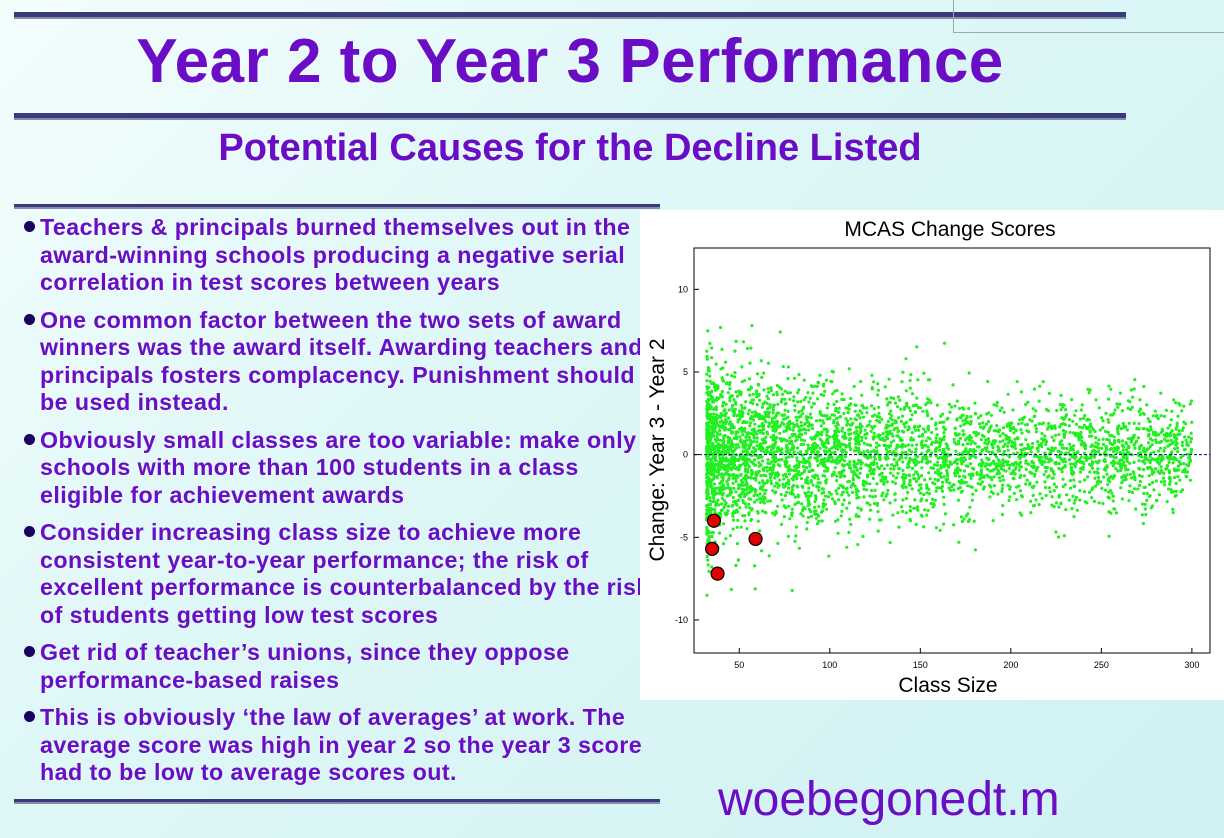 The image size is (1224, 838). Describe the element at coordinates (1101, 665) in the screenshot. I see `x-tick-label: 250` at that location.